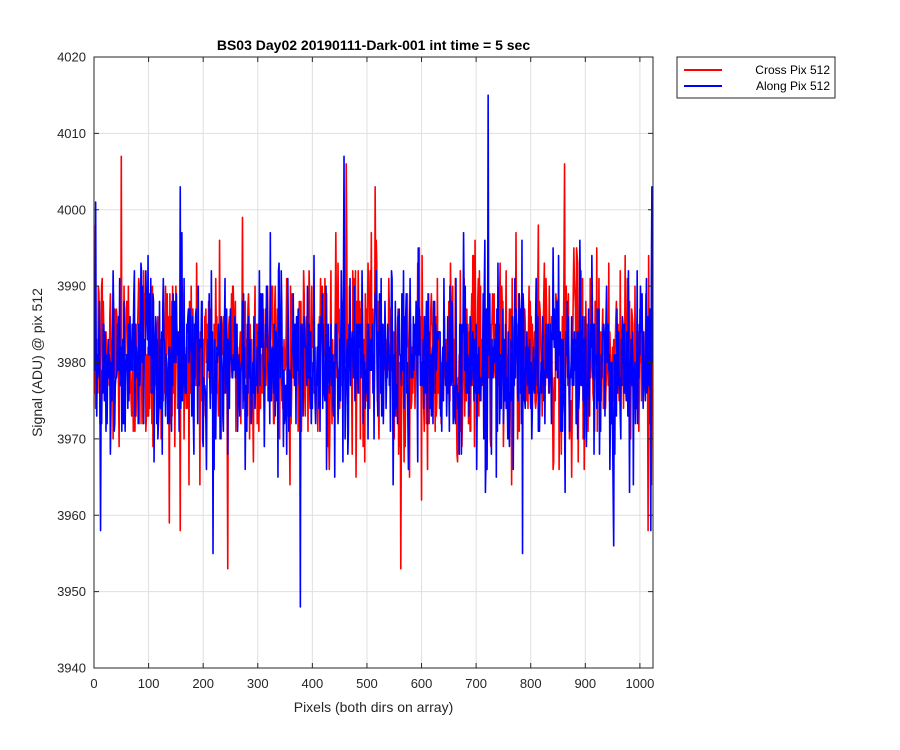 The image size is (900, 750). I want to click on y-axis-label: Signal (ADU) @ pix 512, so click(37, 362).